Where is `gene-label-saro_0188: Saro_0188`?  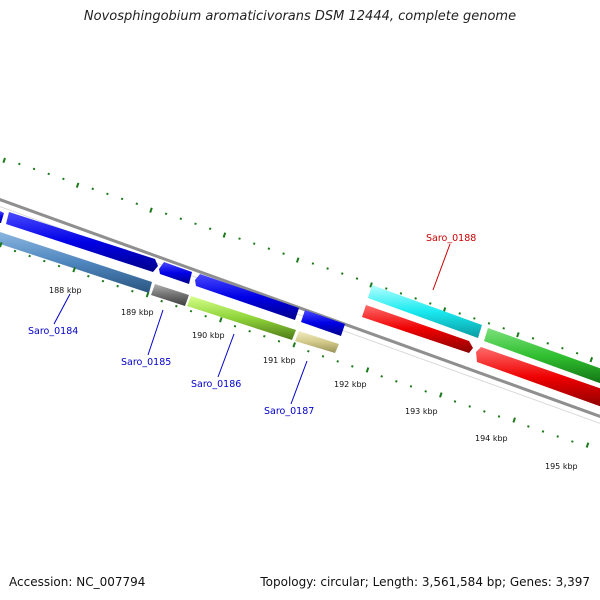 gene-label-saro_0188: Saro_0188 is located at coordinates (451, 238).